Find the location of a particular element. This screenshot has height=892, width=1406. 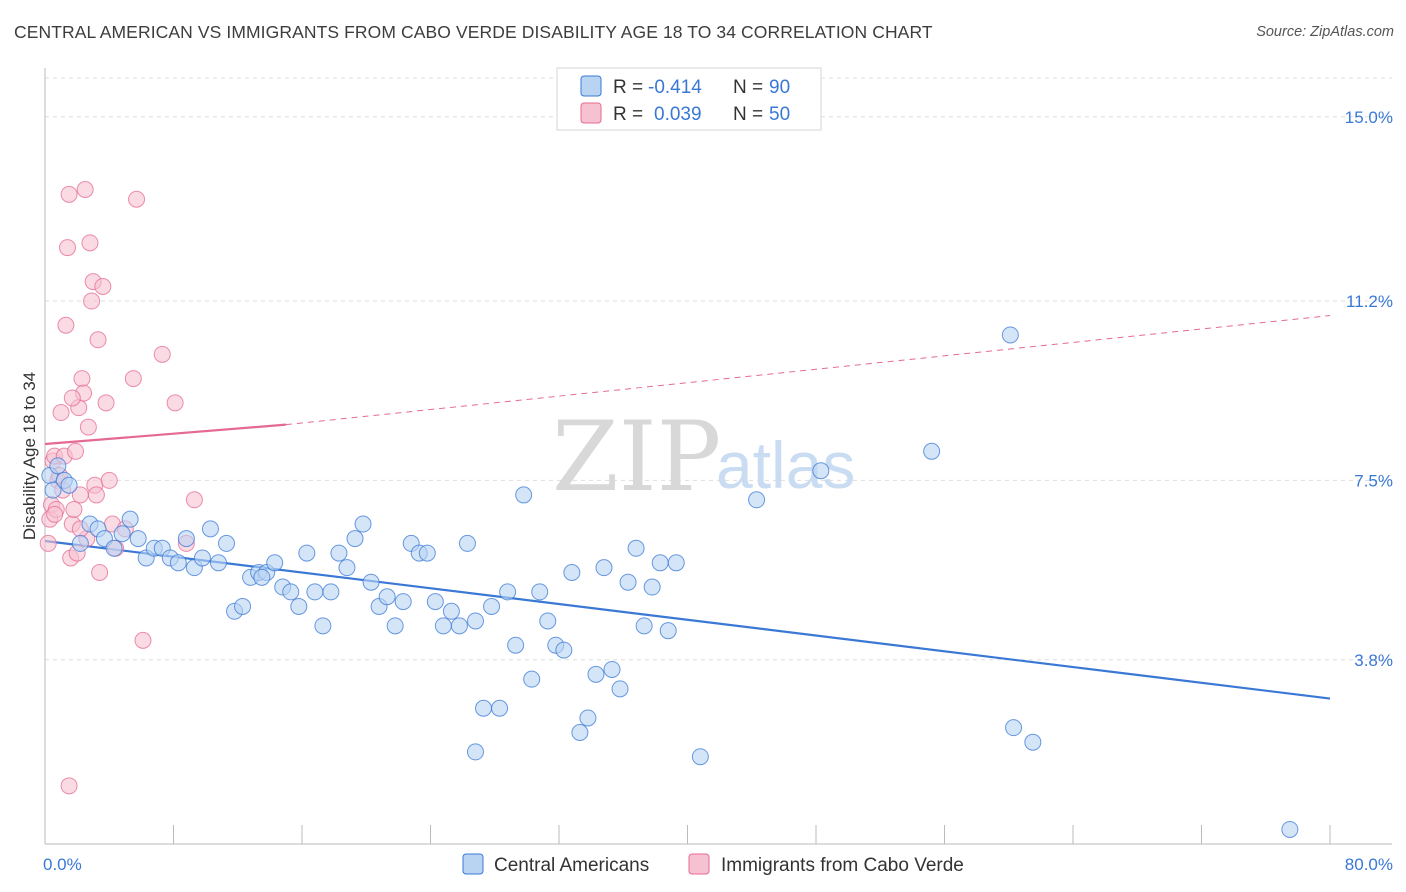

source-credit: Source: ZipAtlas.com is located at coordinates (1325, 32).